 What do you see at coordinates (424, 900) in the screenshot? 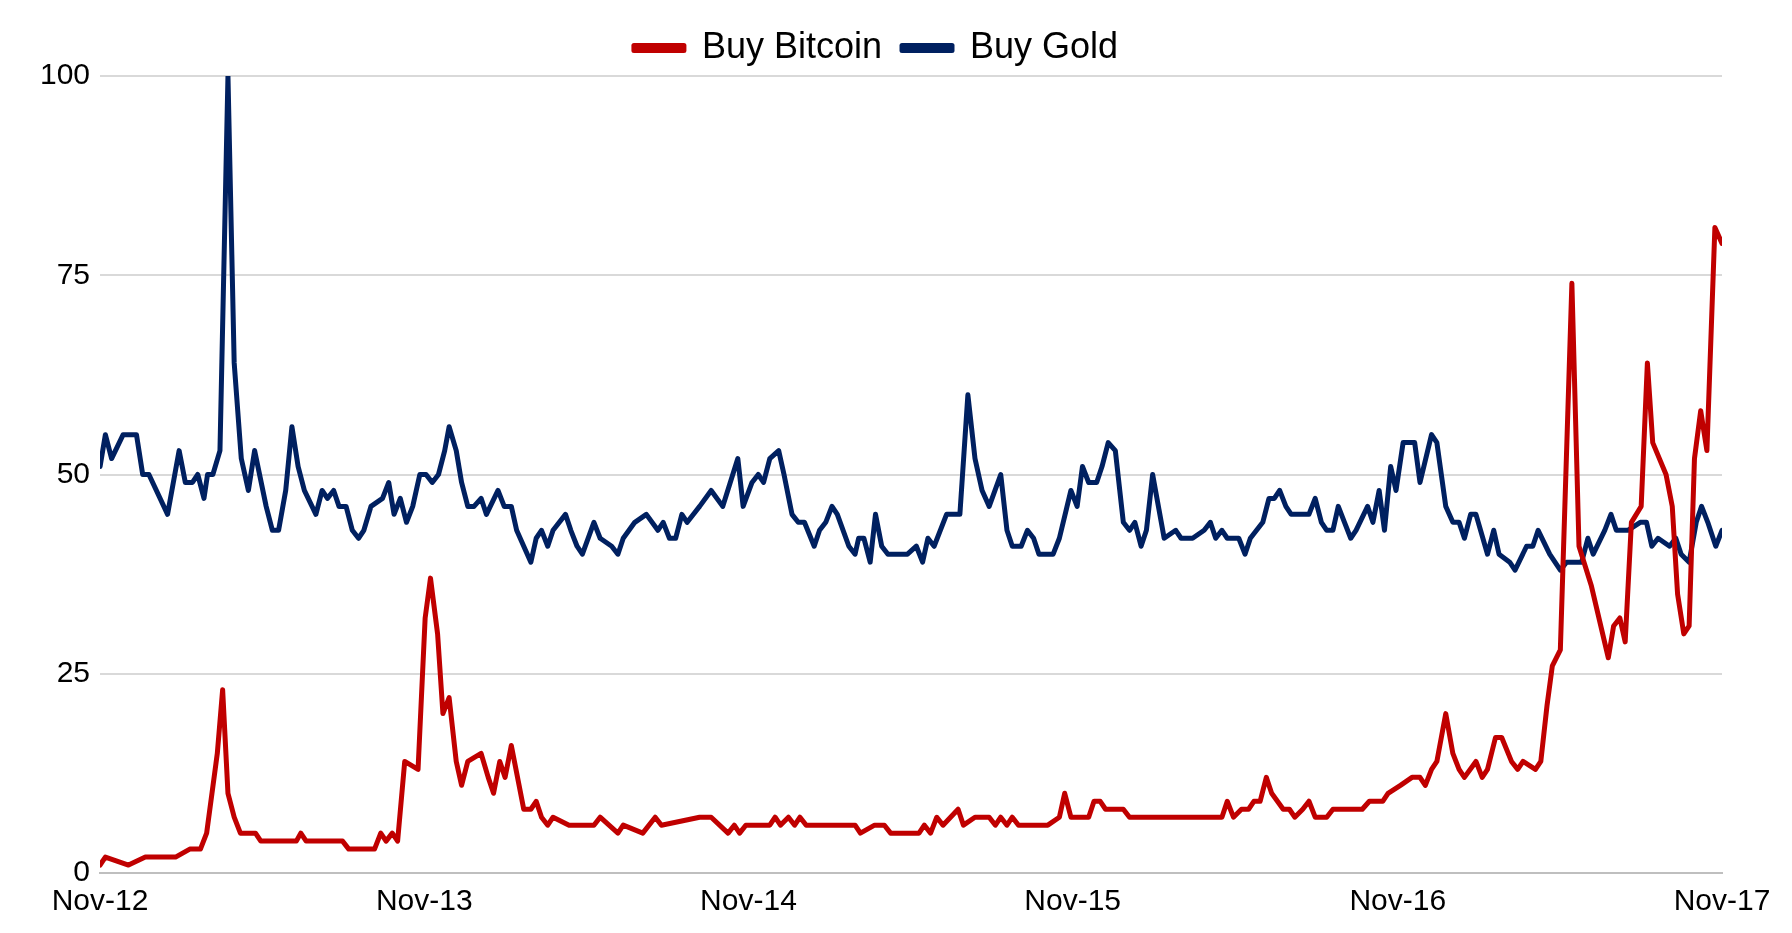
I see `x-tick-label: Nov-13` at bounding box center [424, 900].